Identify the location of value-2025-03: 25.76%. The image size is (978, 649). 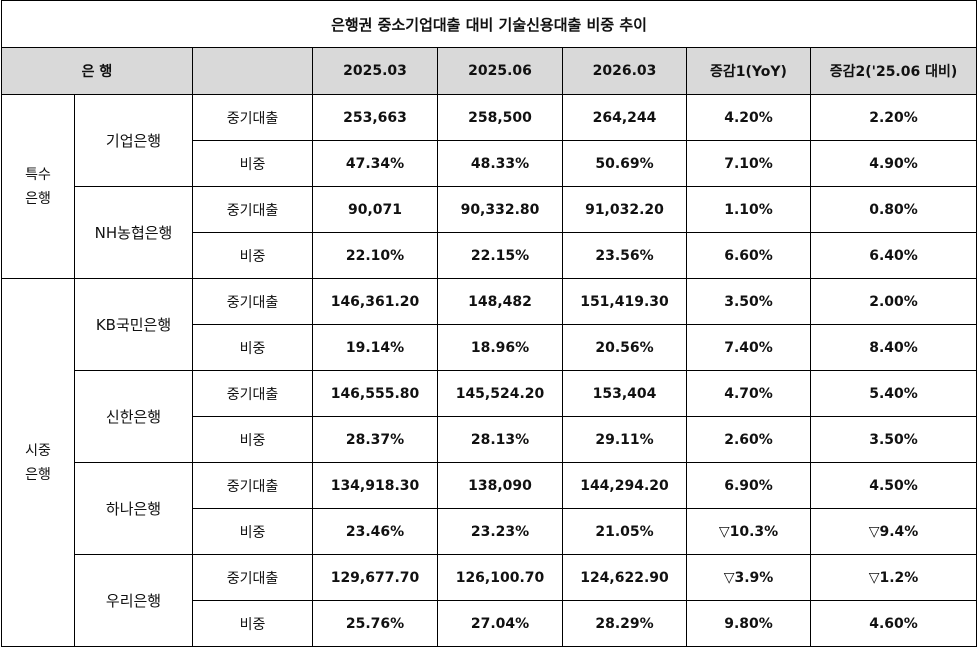
(375, 623).